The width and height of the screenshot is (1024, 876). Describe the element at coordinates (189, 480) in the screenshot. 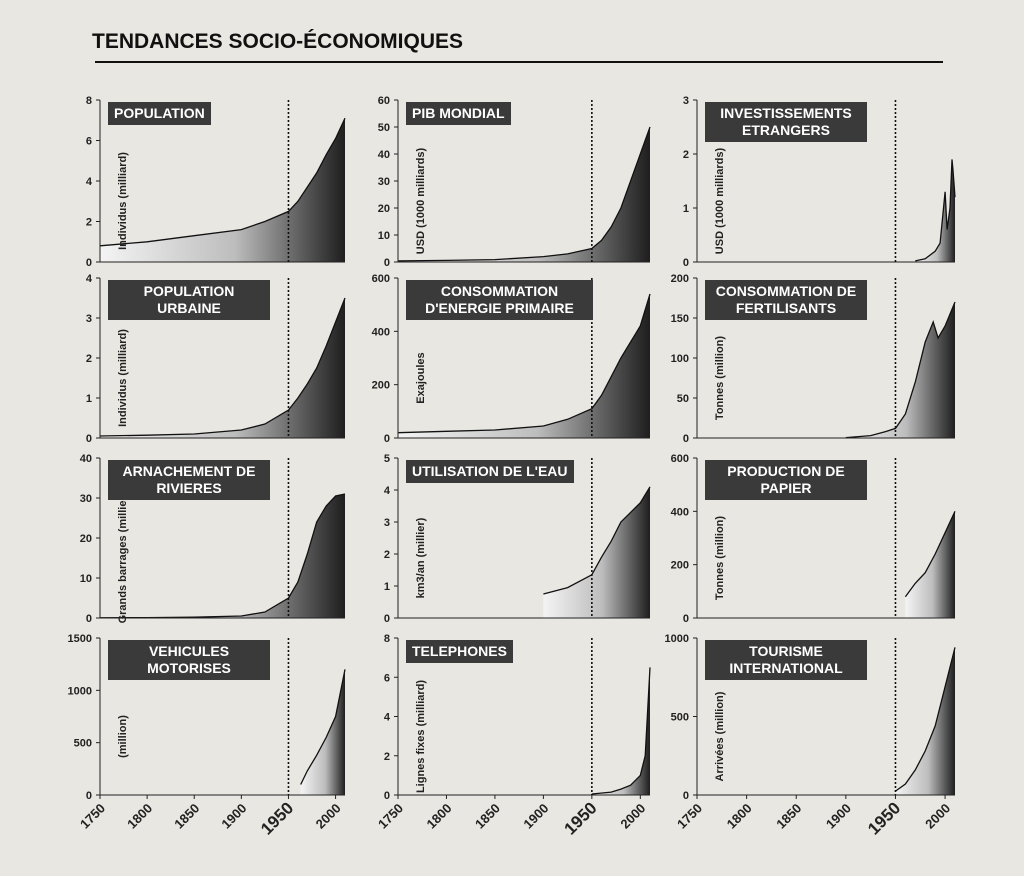

I see `chart-title: ARNACHEMENT DE RIVIERES` at that location.